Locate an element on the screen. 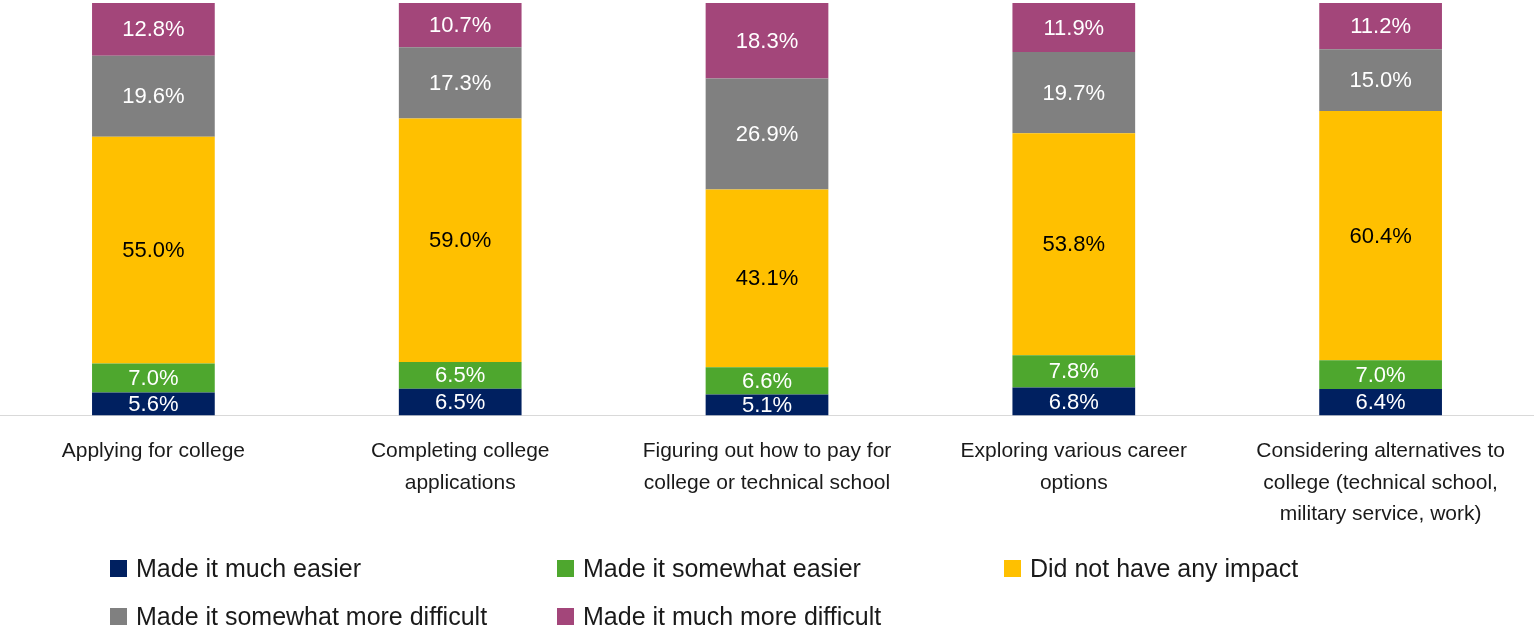 Image resolution: width=1534 pixels, height=634 pixels. data-label: 26.9% is located at coordinates (767, 134).